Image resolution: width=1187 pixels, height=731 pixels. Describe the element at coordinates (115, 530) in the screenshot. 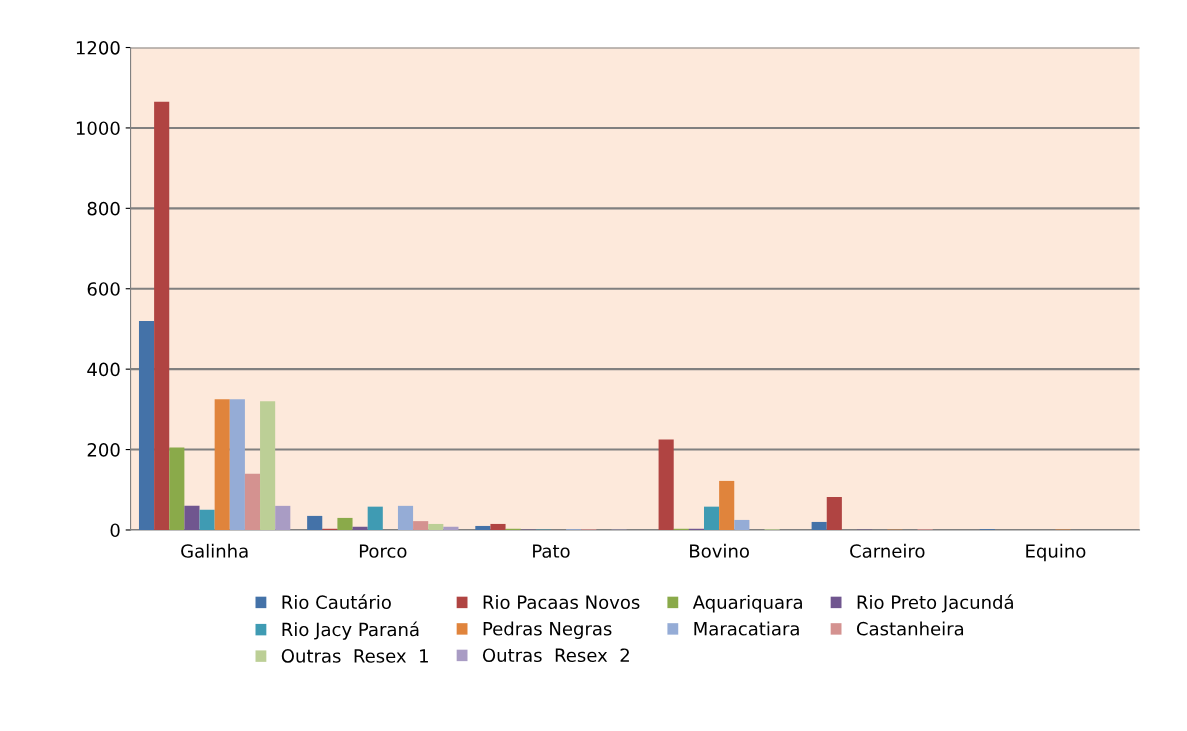

I see `y-tick-label: 0` at that location.